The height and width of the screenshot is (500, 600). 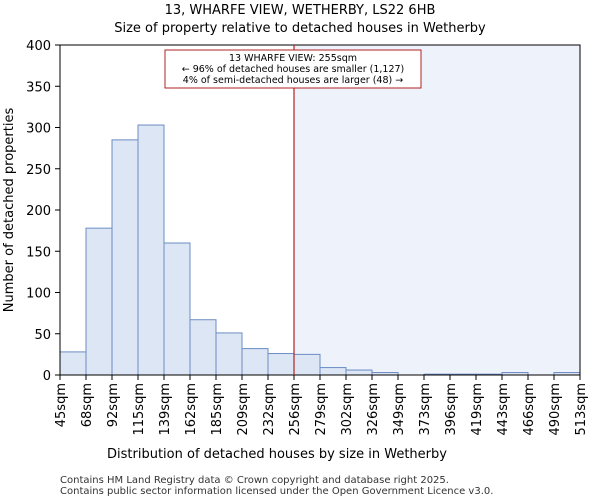 What do you see at coordinates (203, 347) in the screenshot?
I see `bar-162sqm` at bounding box center [203, 347].